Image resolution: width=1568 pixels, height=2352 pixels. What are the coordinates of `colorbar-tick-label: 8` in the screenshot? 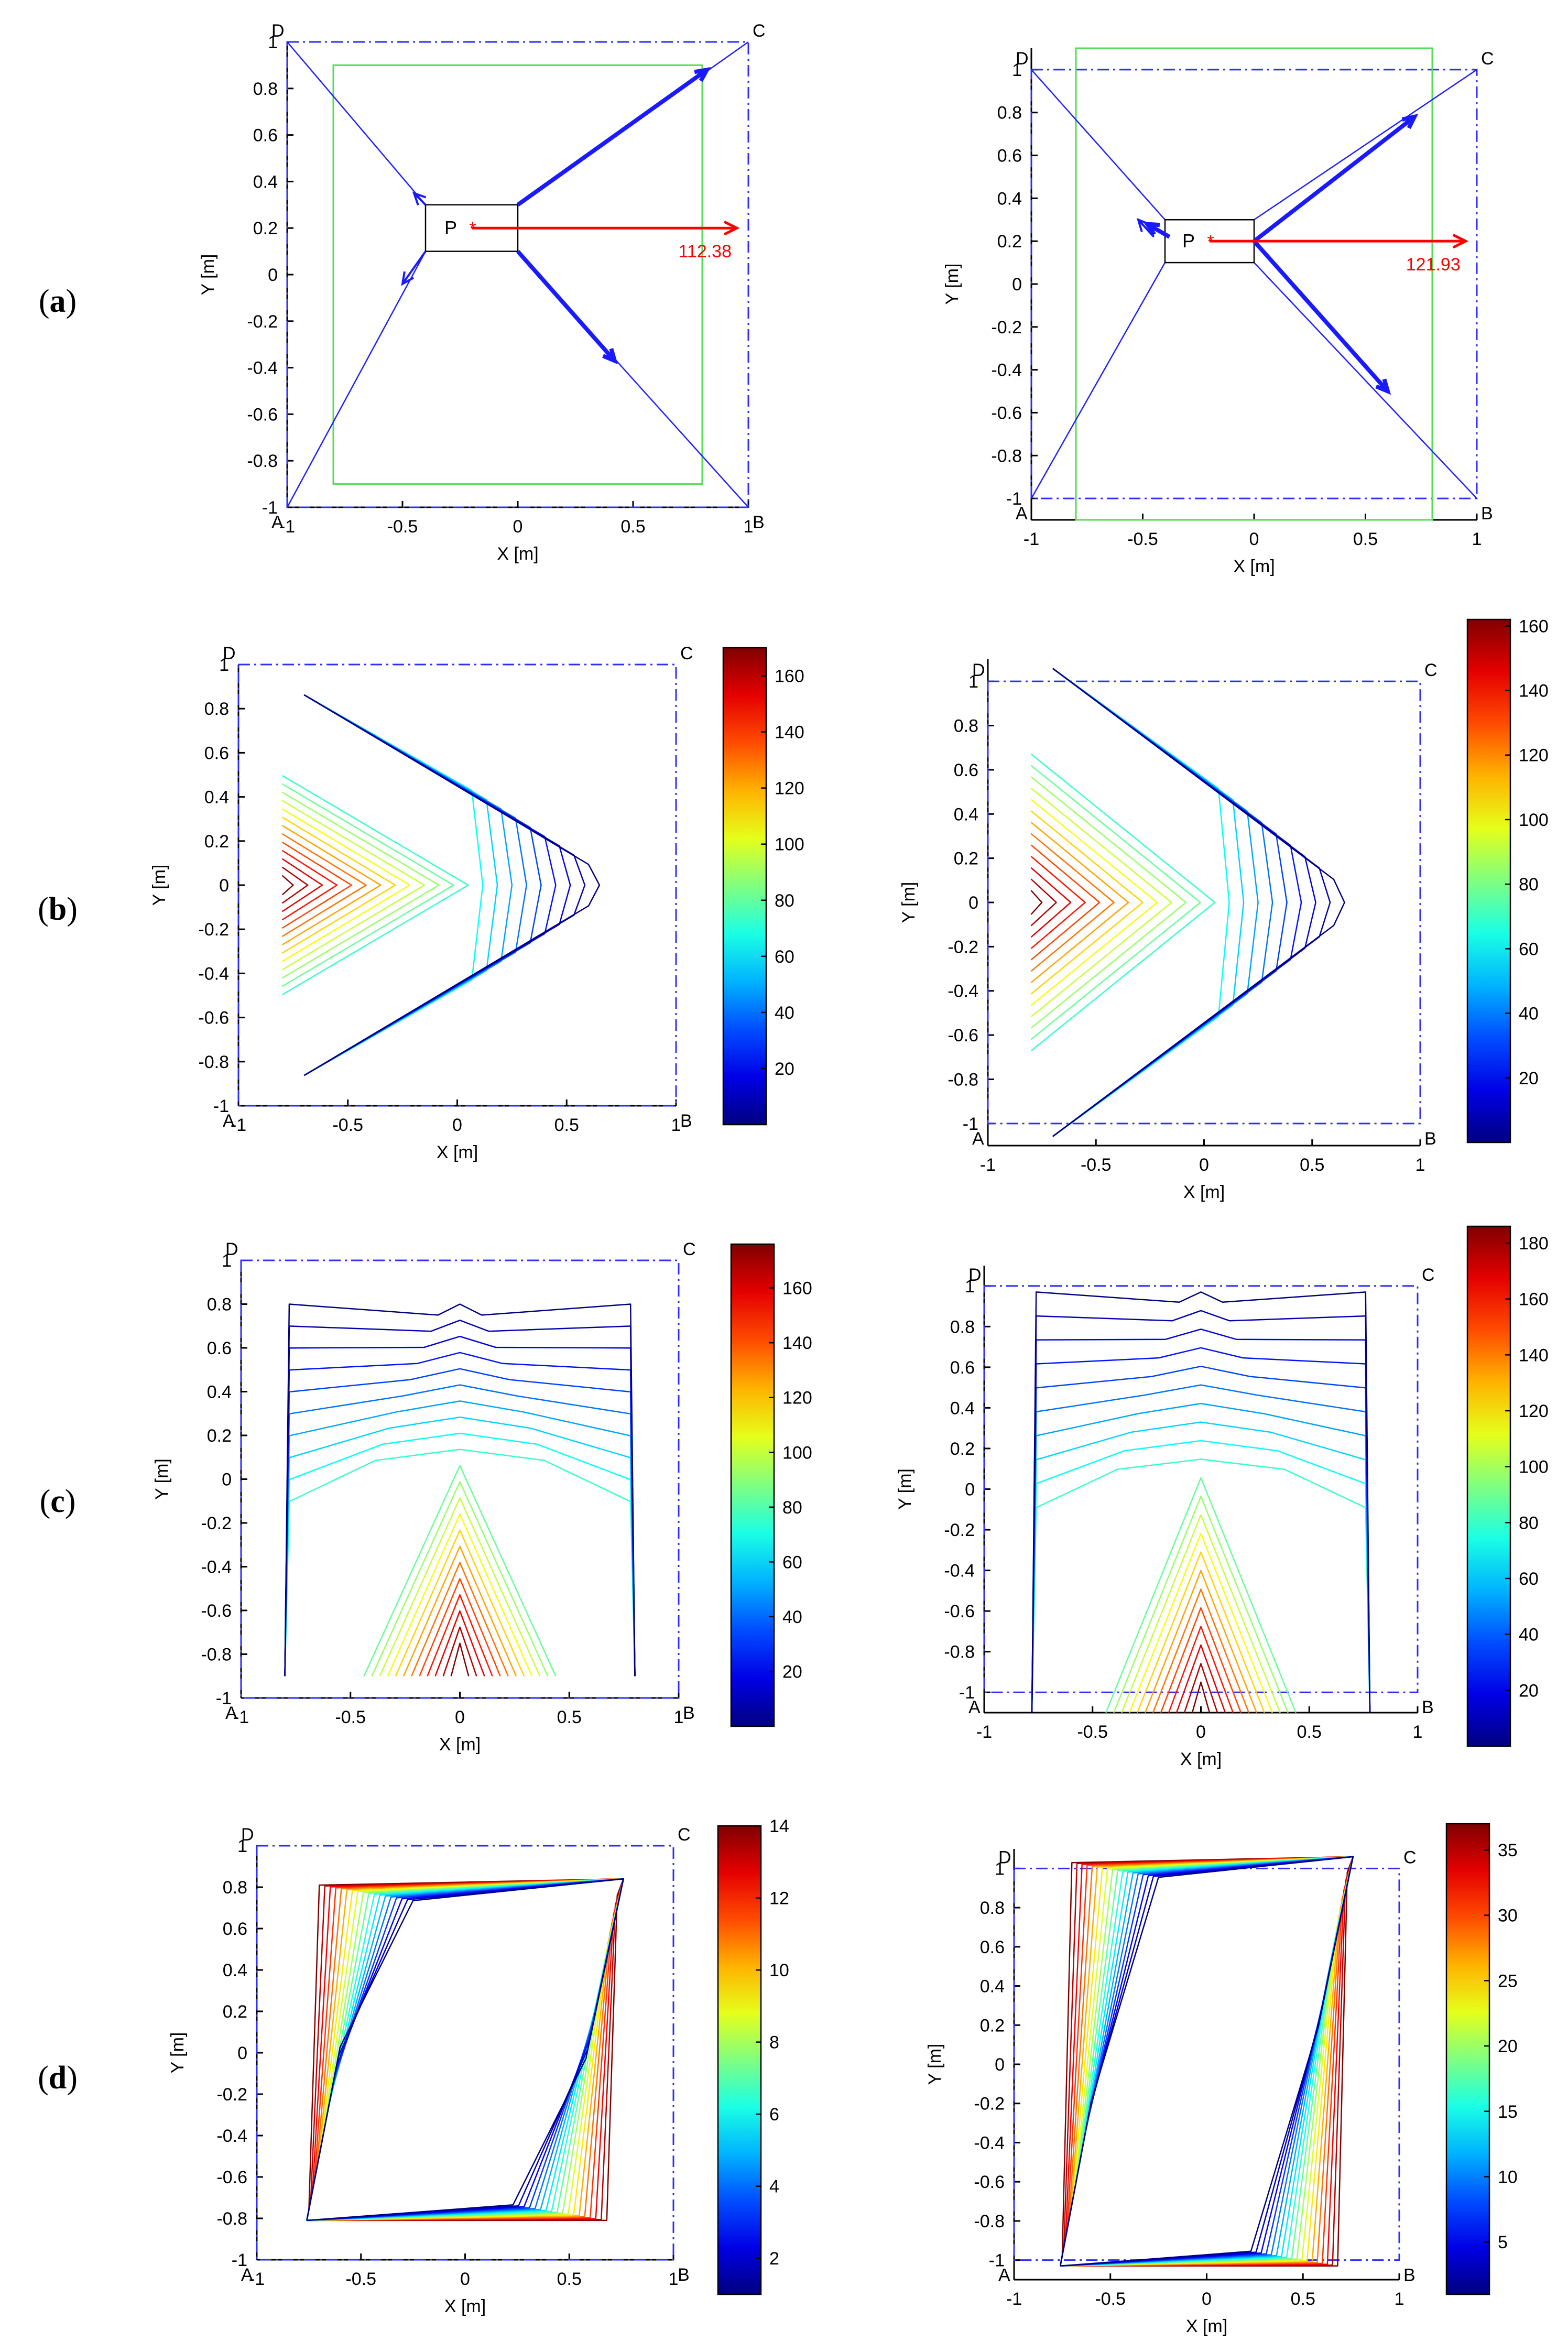 It's located at (774, 2043).